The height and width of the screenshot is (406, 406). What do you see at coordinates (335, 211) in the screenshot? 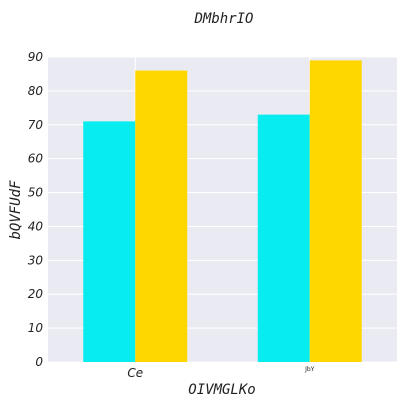
I see `bar-series2-jby` at bounding box center [335, 211].